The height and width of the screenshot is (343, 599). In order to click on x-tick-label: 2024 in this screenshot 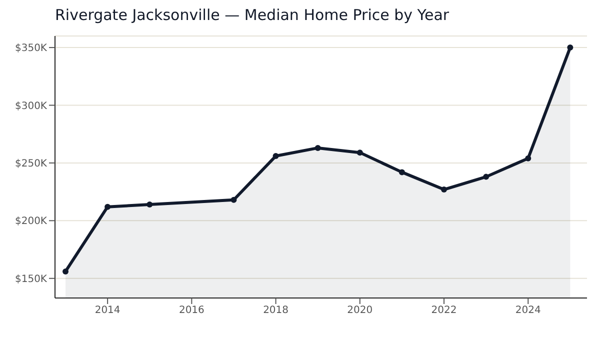, I will do `click(528, 310)`.